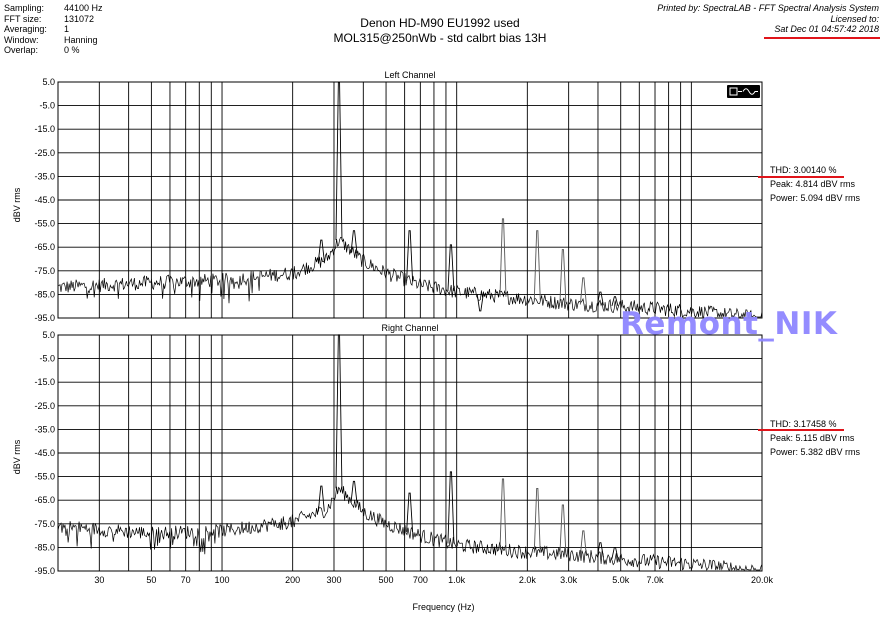  What do you see at coordinates (44, 294) in the screenshot?
I see `y-tick-label: -85.0` at bounding box center [44, 294].